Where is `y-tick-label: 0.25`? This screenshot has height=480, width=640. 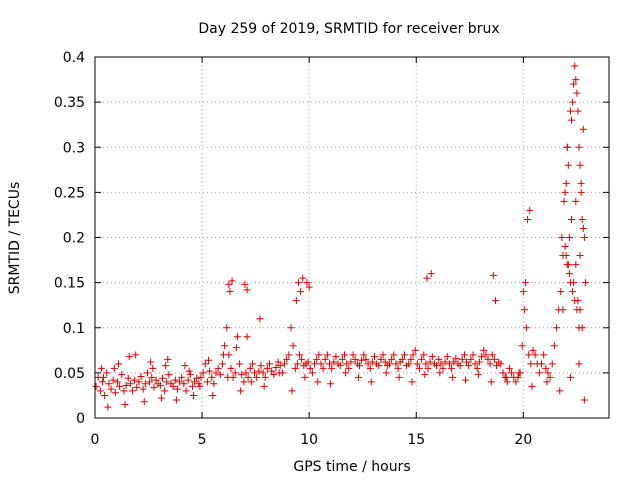 y-tick-label: 0.25 is located at coordinates (69, 193).